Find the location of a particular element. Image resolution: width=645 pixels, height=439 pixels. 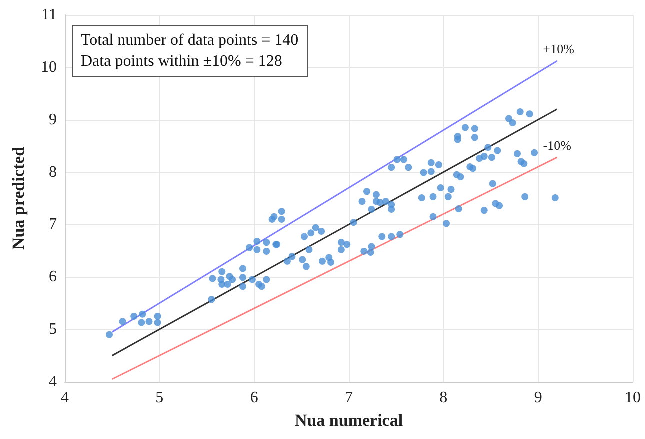

x-axis-title: Nua numerical is located at coordinates (349, 420).